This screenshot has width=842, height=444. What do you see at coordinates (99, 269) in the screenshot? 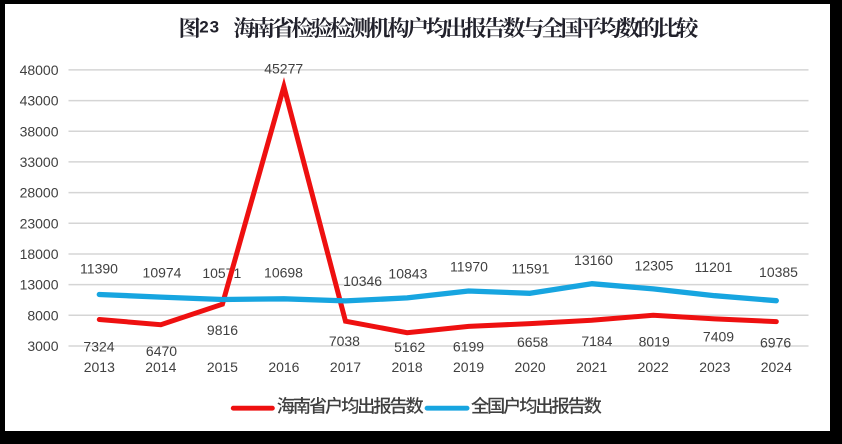
I see `svg-text: 11390` at bounding box center [99, 269].